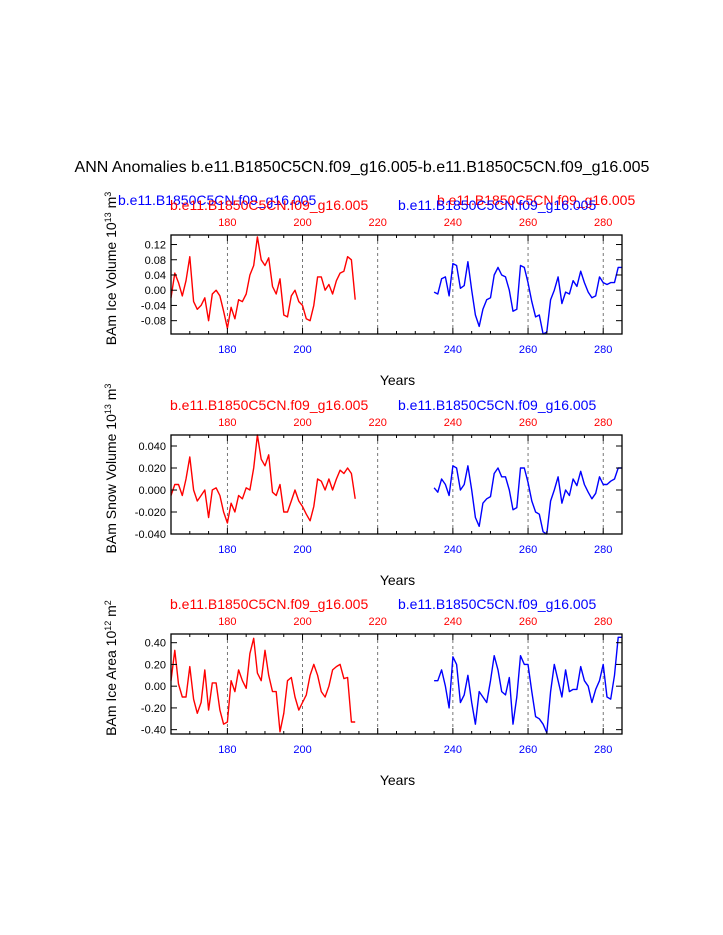 The image size is (723, 935). Describe the element at coordinates (217, 200) in the screenshot. I see `top-offset-label-blue: b.e11.B1850C5CN.f09_g16.005` at that location.